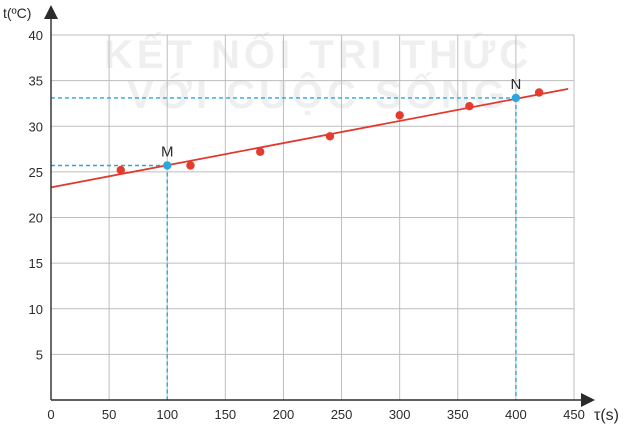 The width and height of the screenshot is (636, 435). I want to click on y-tick-label: 20, so click(36, 218).